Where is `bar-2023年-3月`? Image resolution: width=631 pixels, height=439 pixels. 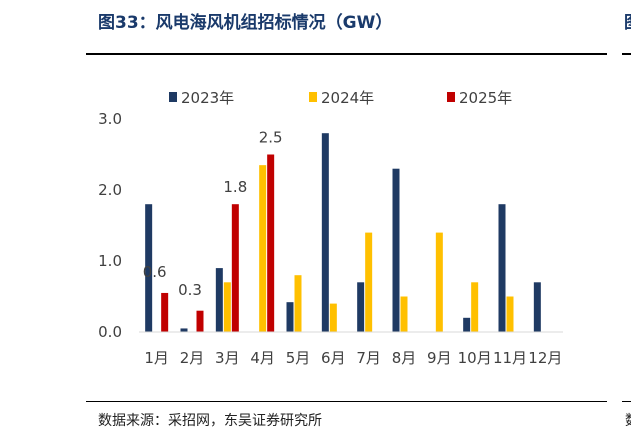
bar-2023年-3月 is located at coordinates (219, 300).